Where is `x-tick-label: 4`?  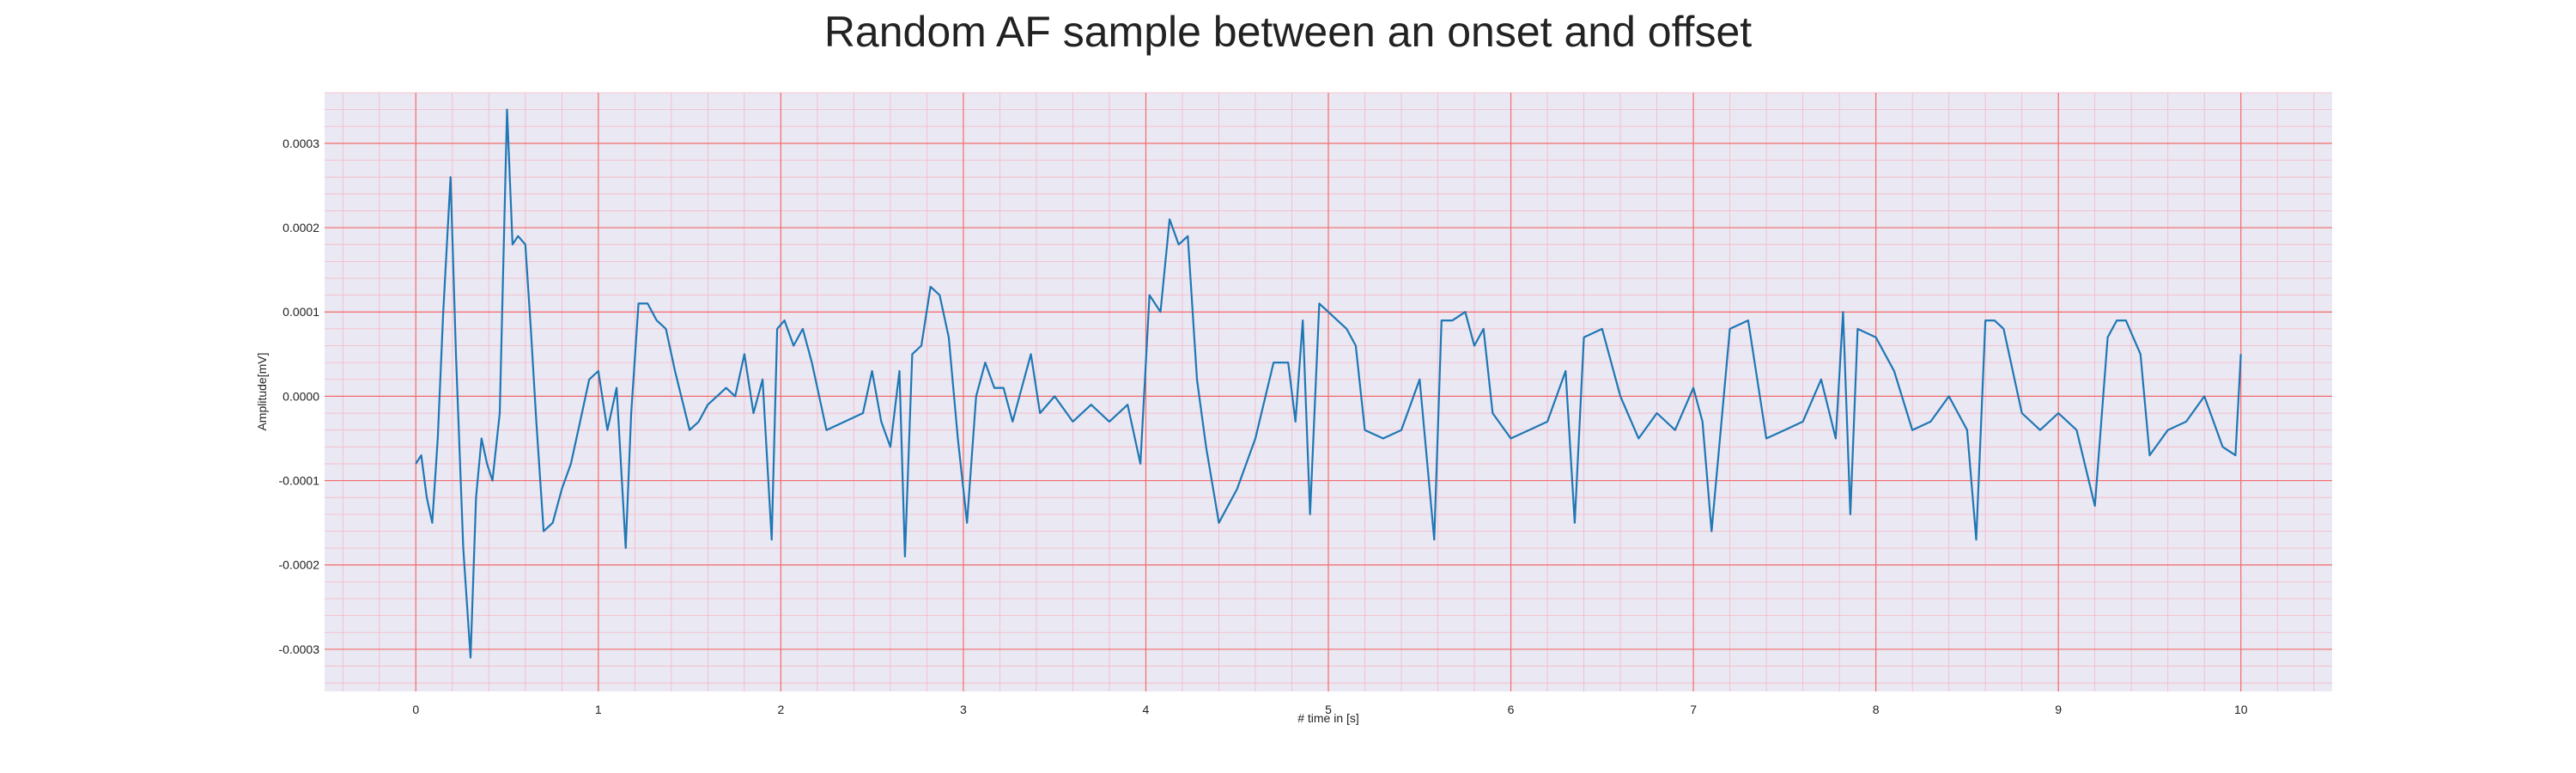 x-tick-label: 4 is located at coordinates (1146, 709).